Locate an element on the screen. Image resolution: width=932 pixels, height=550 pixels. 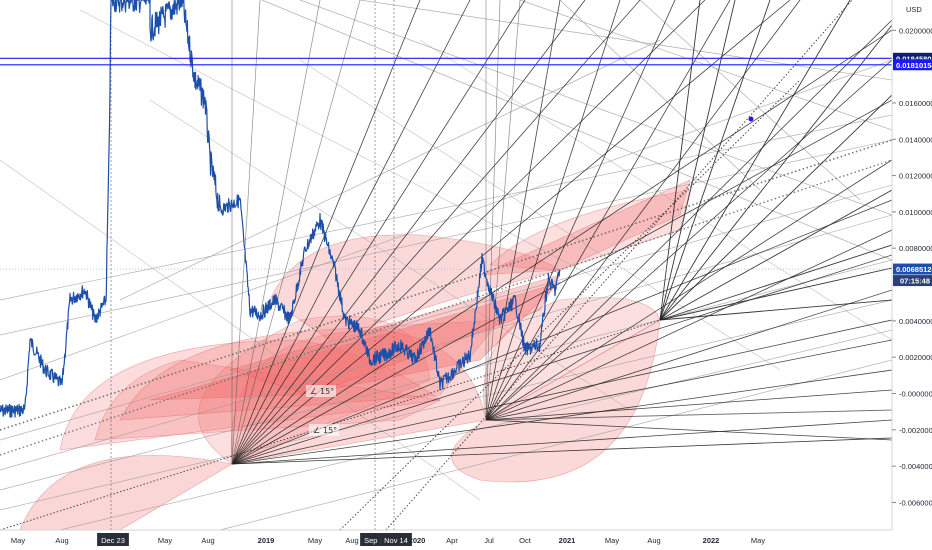
price-tick-label: 0.00200000 is located at coordinates (915, 357).